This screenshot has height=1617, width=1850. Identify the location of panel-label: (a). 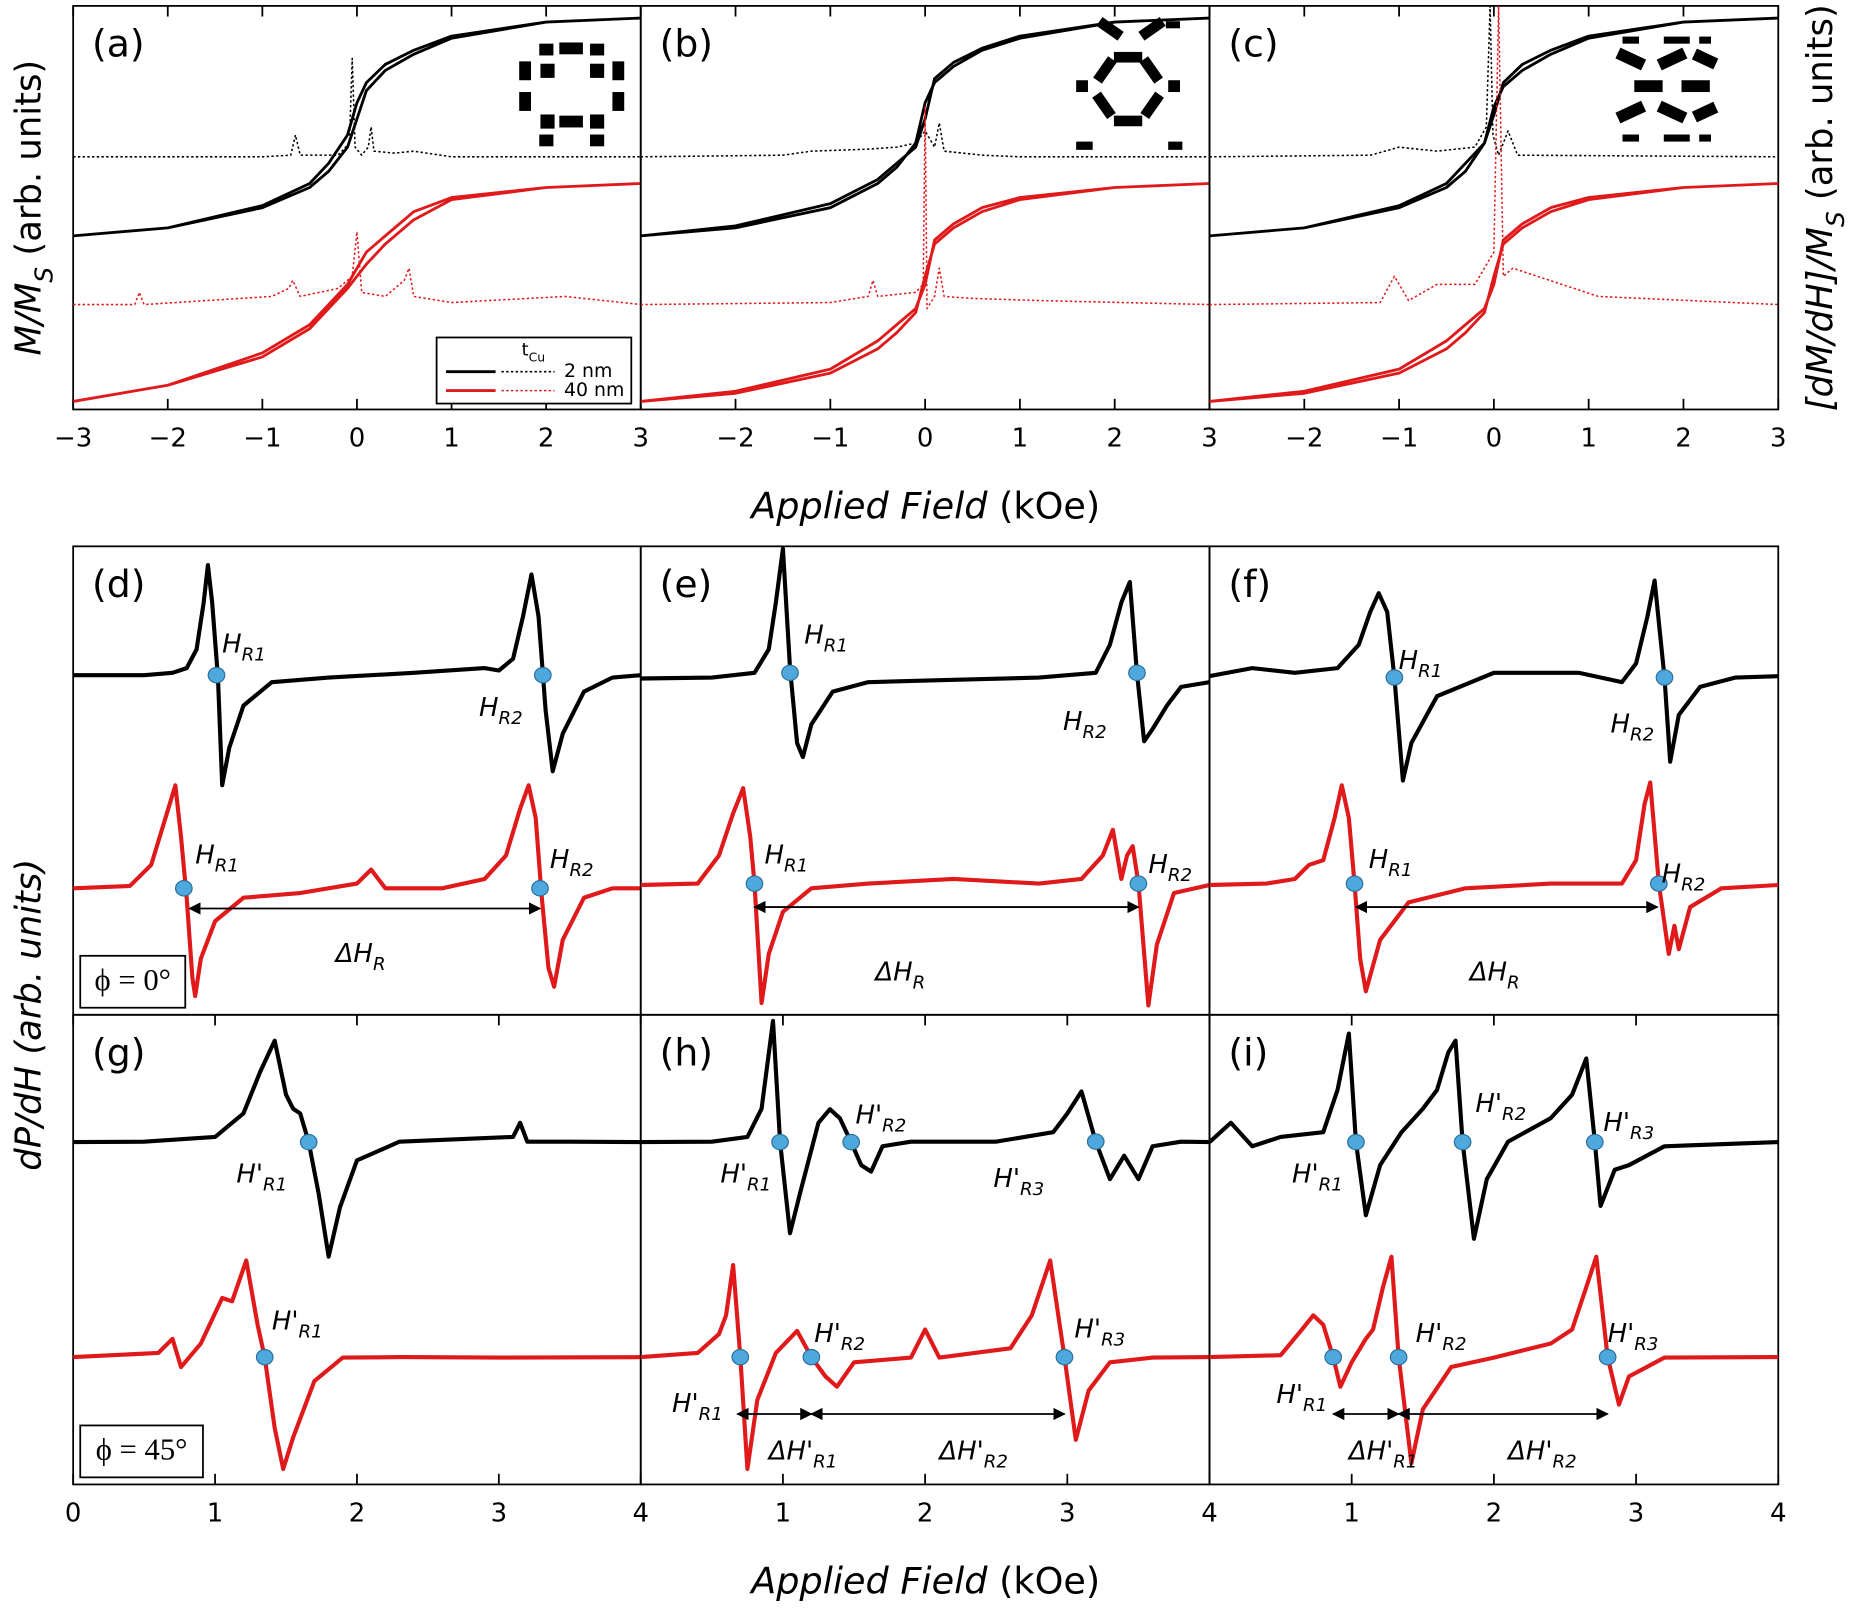
(118, 44).